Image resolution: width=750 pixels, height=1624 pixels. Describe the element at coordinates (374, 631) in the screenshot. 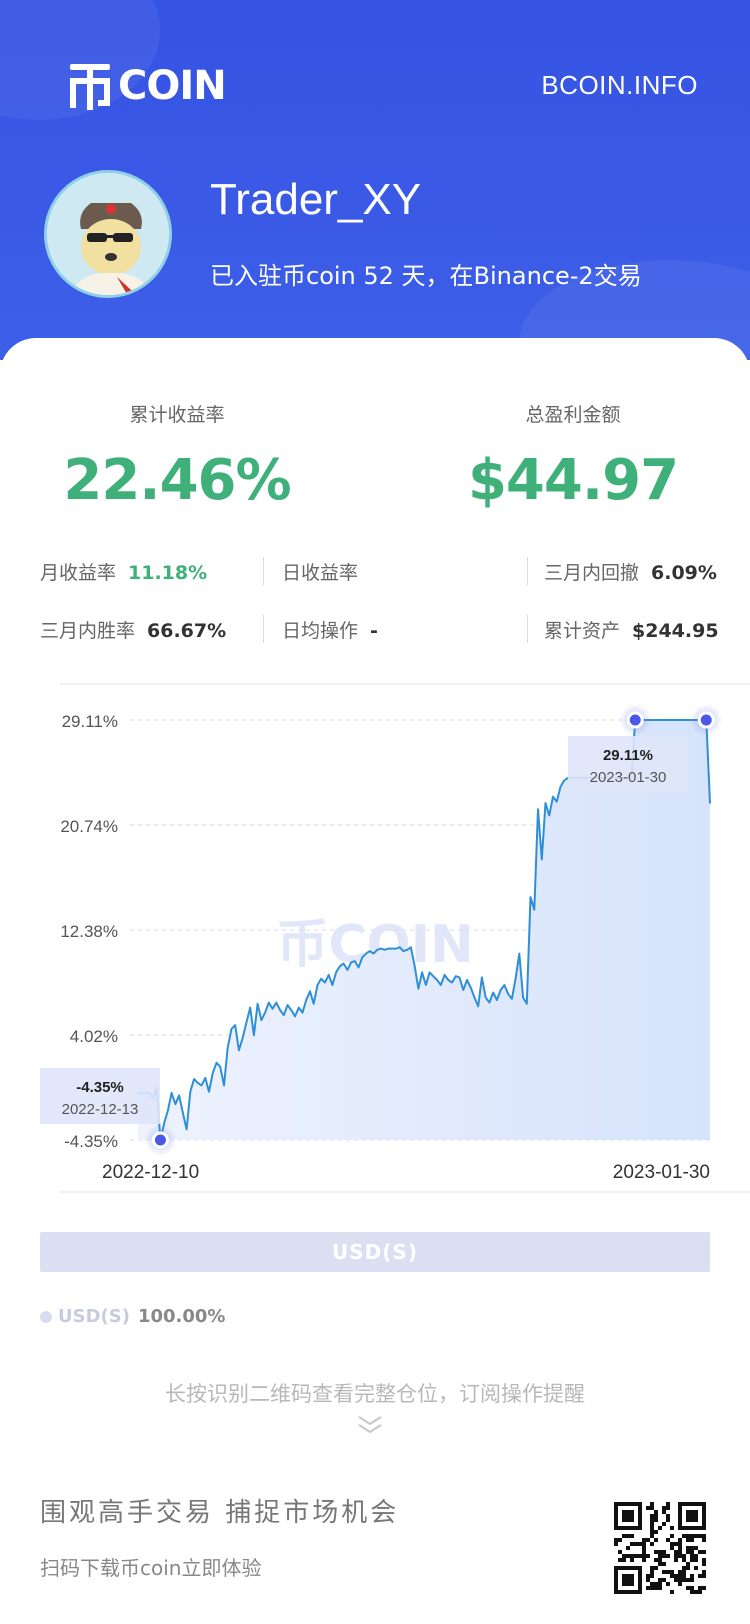

I see `stat-value: -` at that location.